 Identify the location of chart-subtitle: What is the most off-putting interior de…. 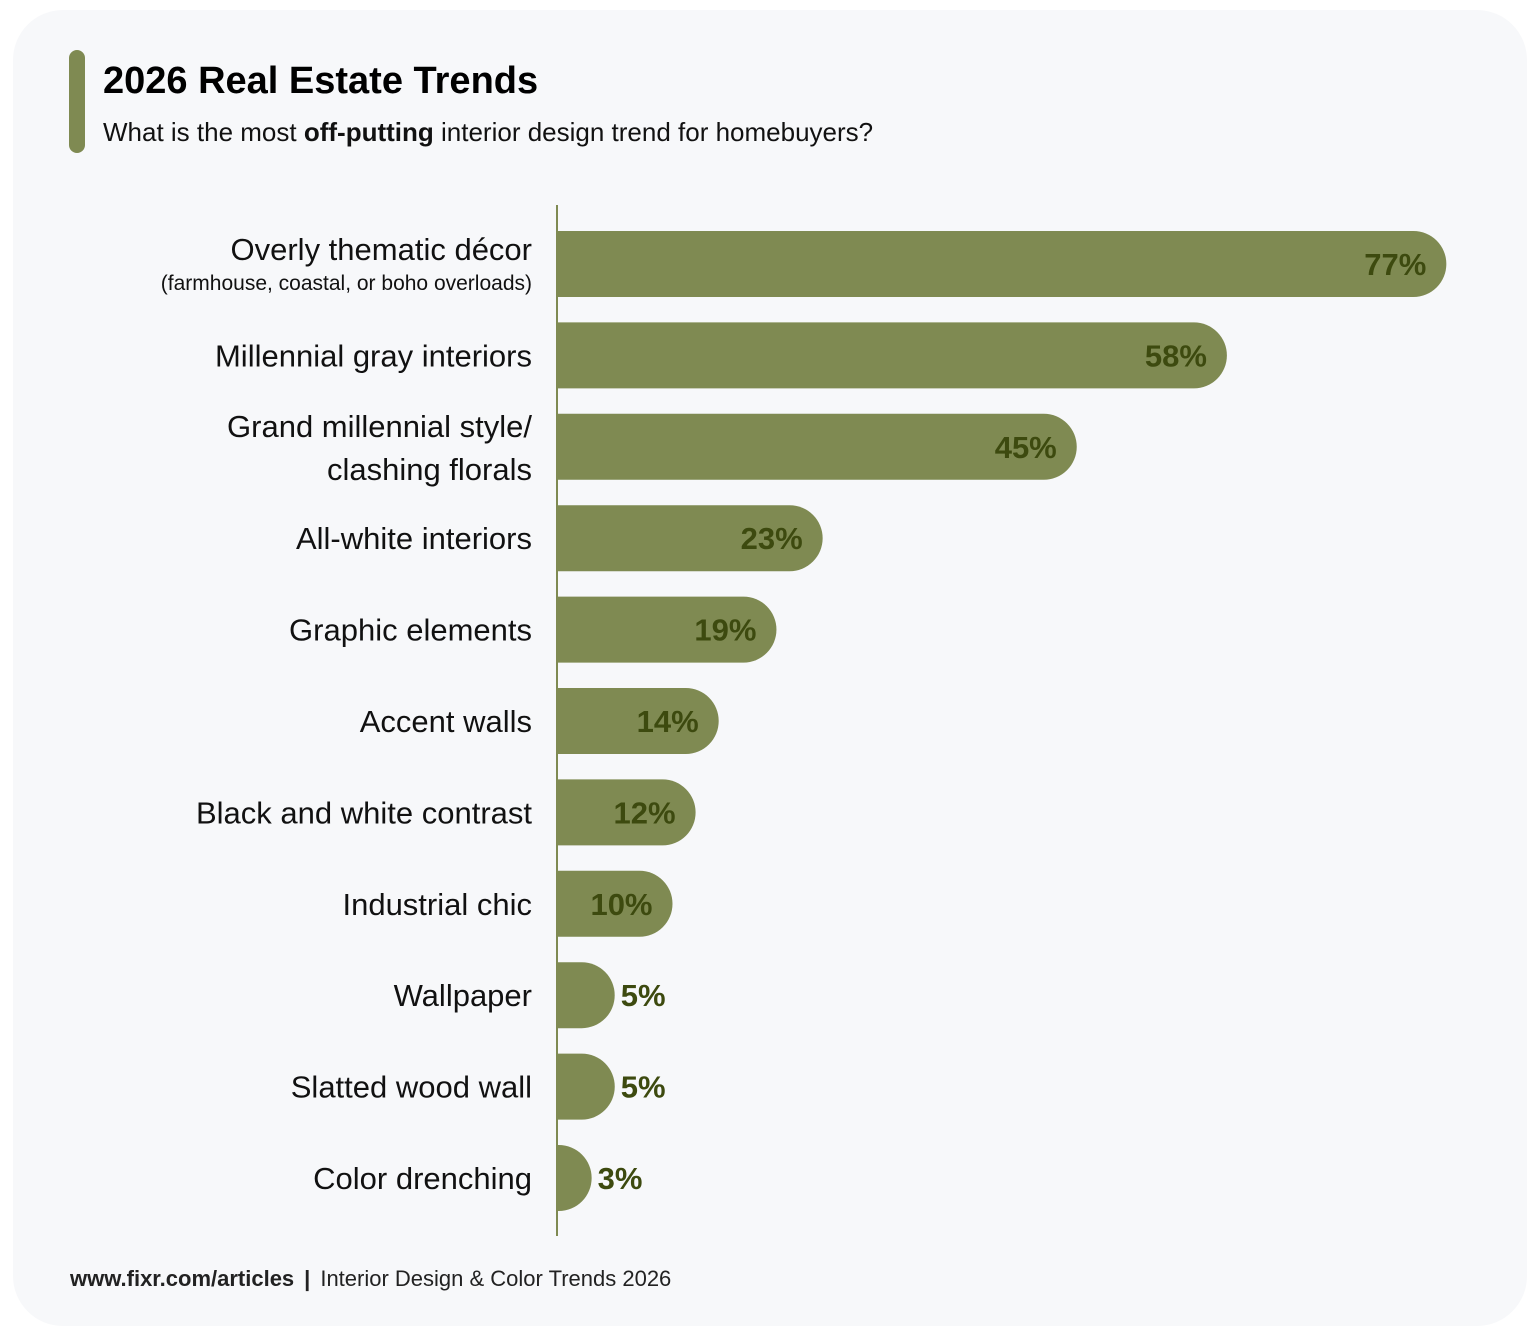
(488, 132).